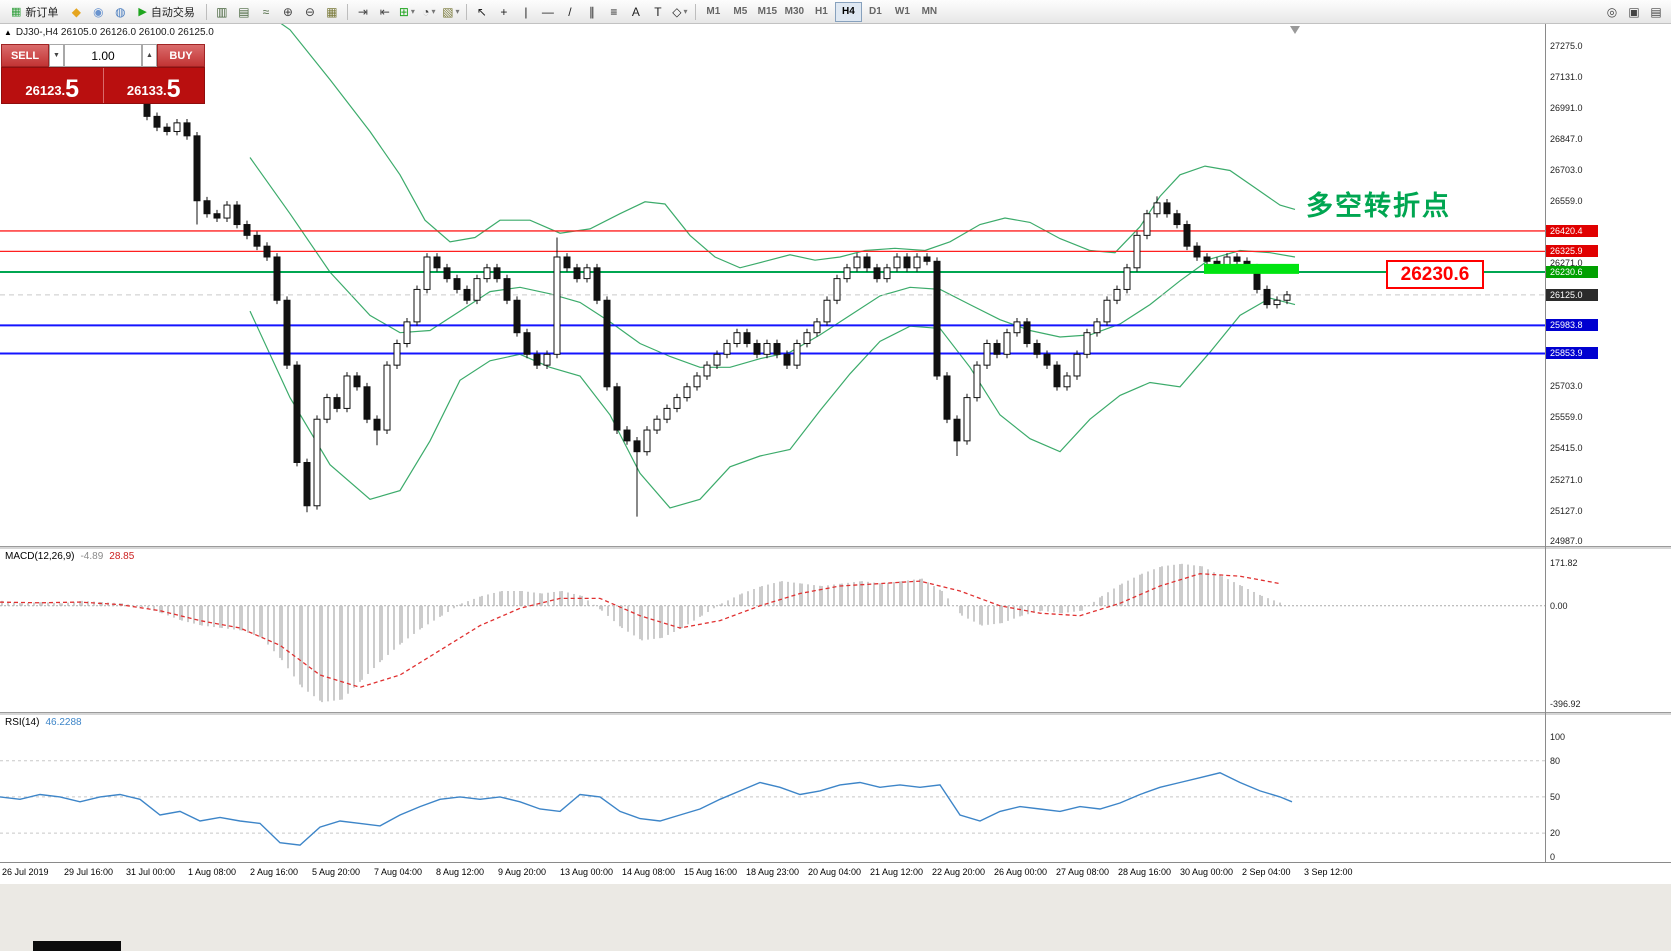 The width and height of the screenshot is (1671, 951). What do you see at coordinates (114, 32) in the screenshot?
I see `symbol-ohlc-text: DJ30-,H4 26105.0 26126.0 26100.0 26125.0` at bounding box center [114, 32].